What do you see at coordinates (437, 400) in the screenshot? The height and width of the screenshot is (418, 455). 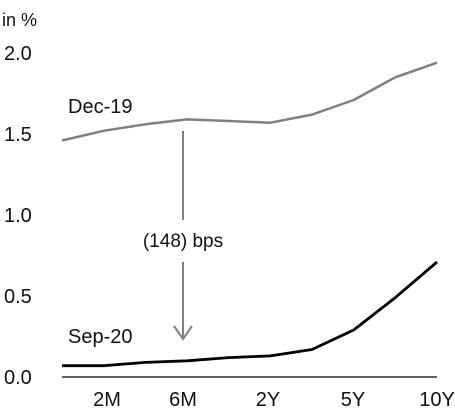 I see `x-tick-label: 10Y` at bounding box center [437, 400].